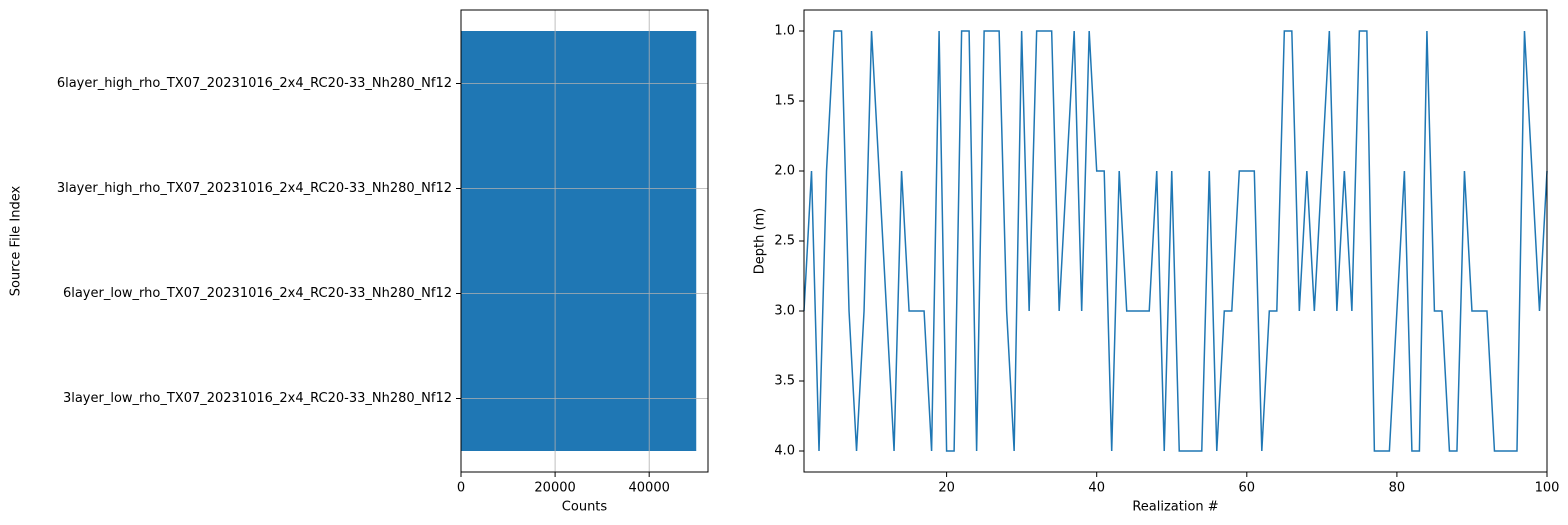 The height and width of the screenshot is (525, 1568). What do you see at coordinates (461, 488) in the screenshot?
I see `x-tick-label: 0` at bounding box center [461, 488].